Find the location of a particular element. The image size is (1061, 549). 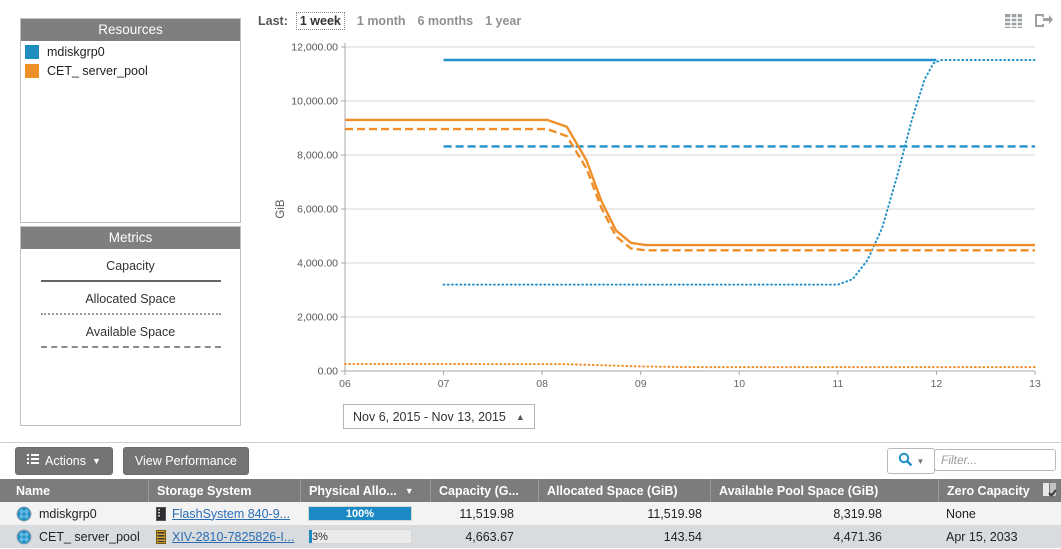

time-range-selector: Last: 1 week 1 month 6 months 1 year is located at coordinates (390, 21).